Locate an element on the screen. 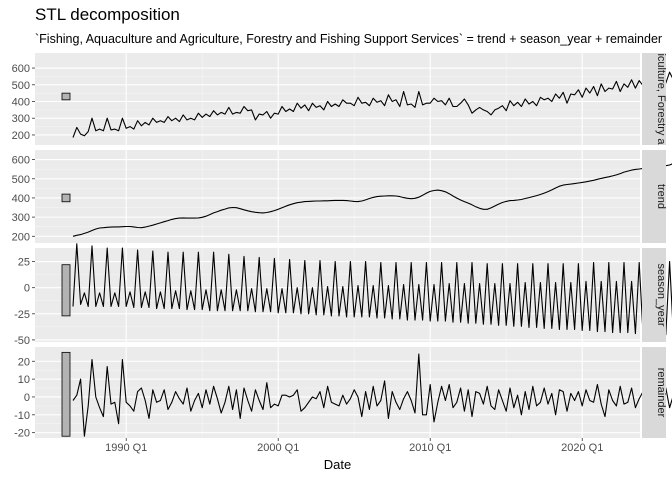 Image resolution: width=672 pixels, height=480 pixels. y-tick-label: -10 is located at coordinates (22, 416).